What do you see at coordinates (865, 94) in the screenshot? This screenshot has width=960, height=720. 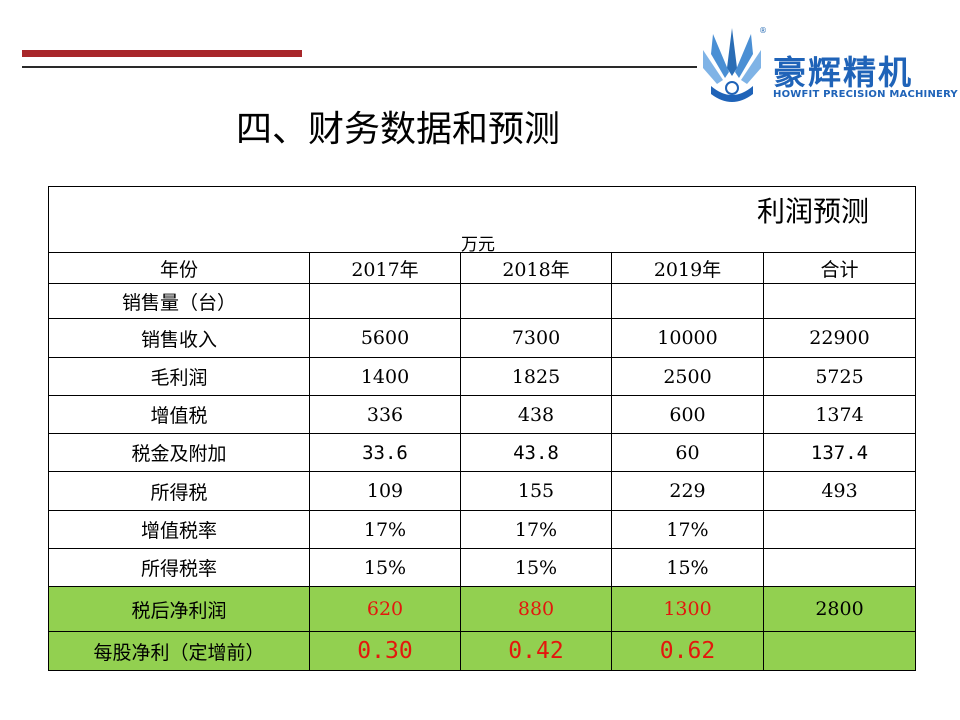 I see `logo-english-name: HOWFIT PRECISION MACHINERY` at bounding box center [865, 94].